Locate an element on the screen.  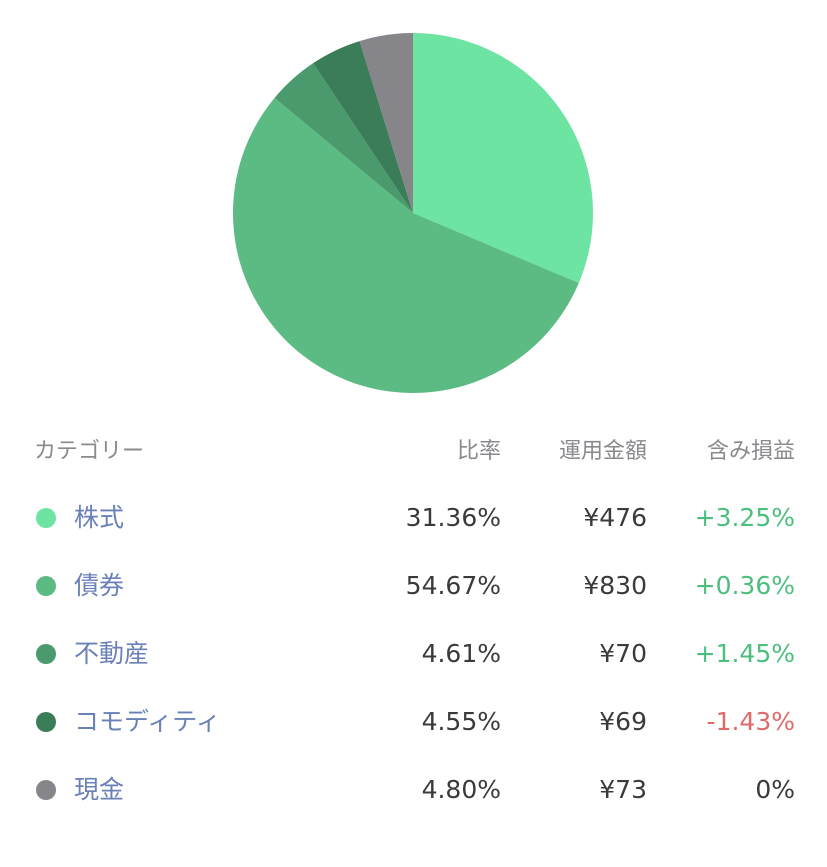
table-row: コモディティ 4.55% ¥69 -1.43% is located at coordinates (413, 722).